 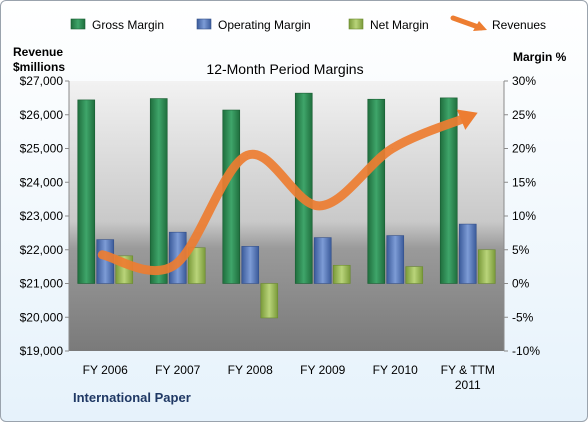 I want to click on category-label: FY 2007, so click(x=177, y=370).